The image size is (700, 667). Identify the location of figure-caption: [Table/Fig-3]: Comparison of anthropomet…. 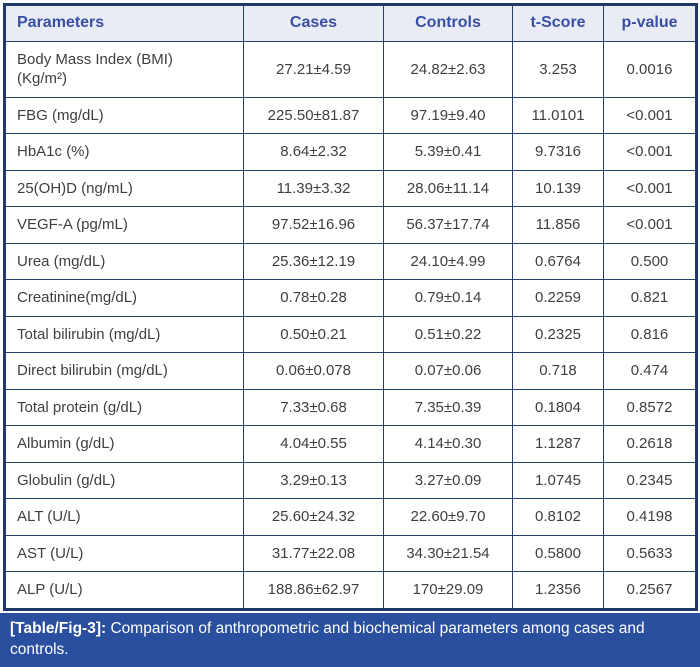
(350, 639).